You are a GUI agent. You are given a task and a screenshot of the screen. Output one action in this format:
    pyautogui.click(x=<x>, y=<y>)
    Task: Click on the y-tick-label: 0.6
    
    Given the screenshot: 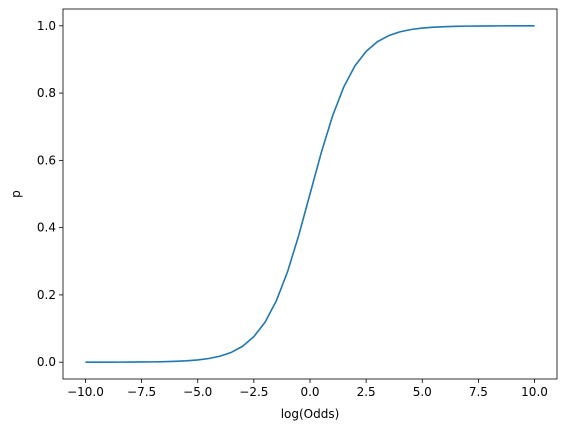 What is the action you would take?
    pyautogui.click(x=46, y=160)
    